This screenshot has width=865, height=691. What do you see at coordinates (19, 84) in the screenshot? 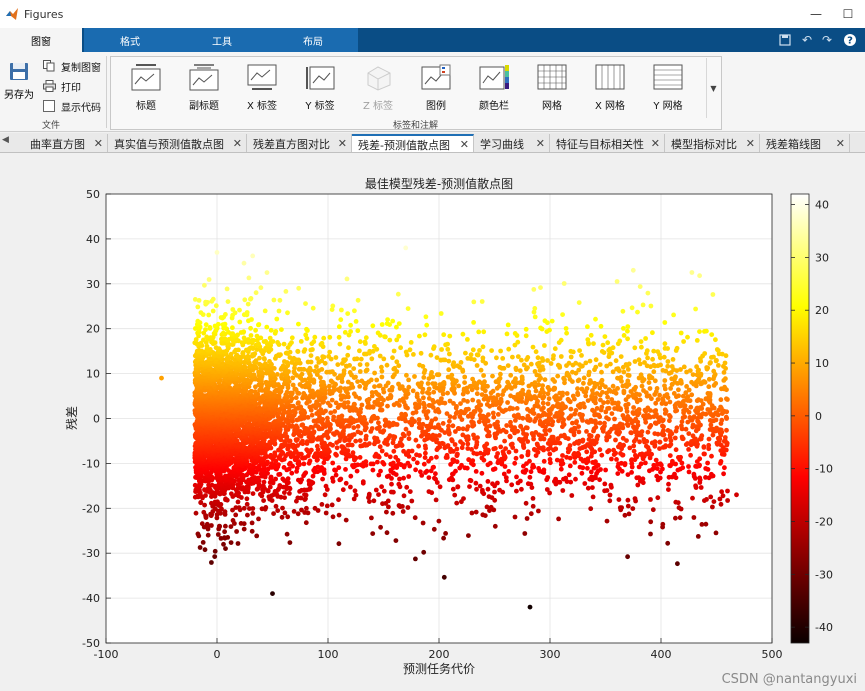
I see `save-as-button: 另存为` at bounding box center [19, 84].